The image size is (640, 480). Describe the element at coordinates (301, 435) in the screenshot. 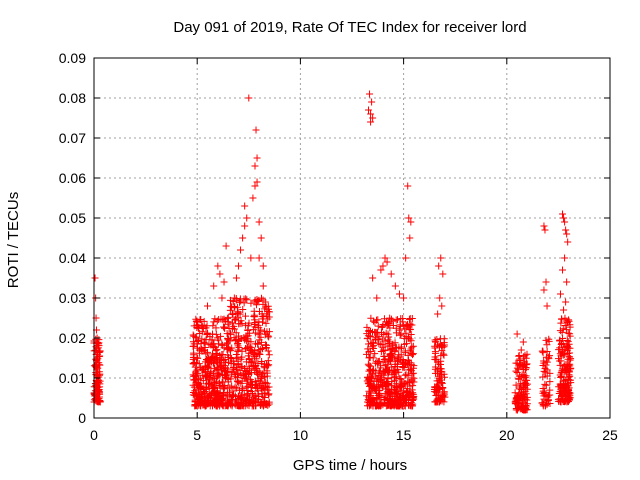

I see `x-tick-label: 10` at that location.